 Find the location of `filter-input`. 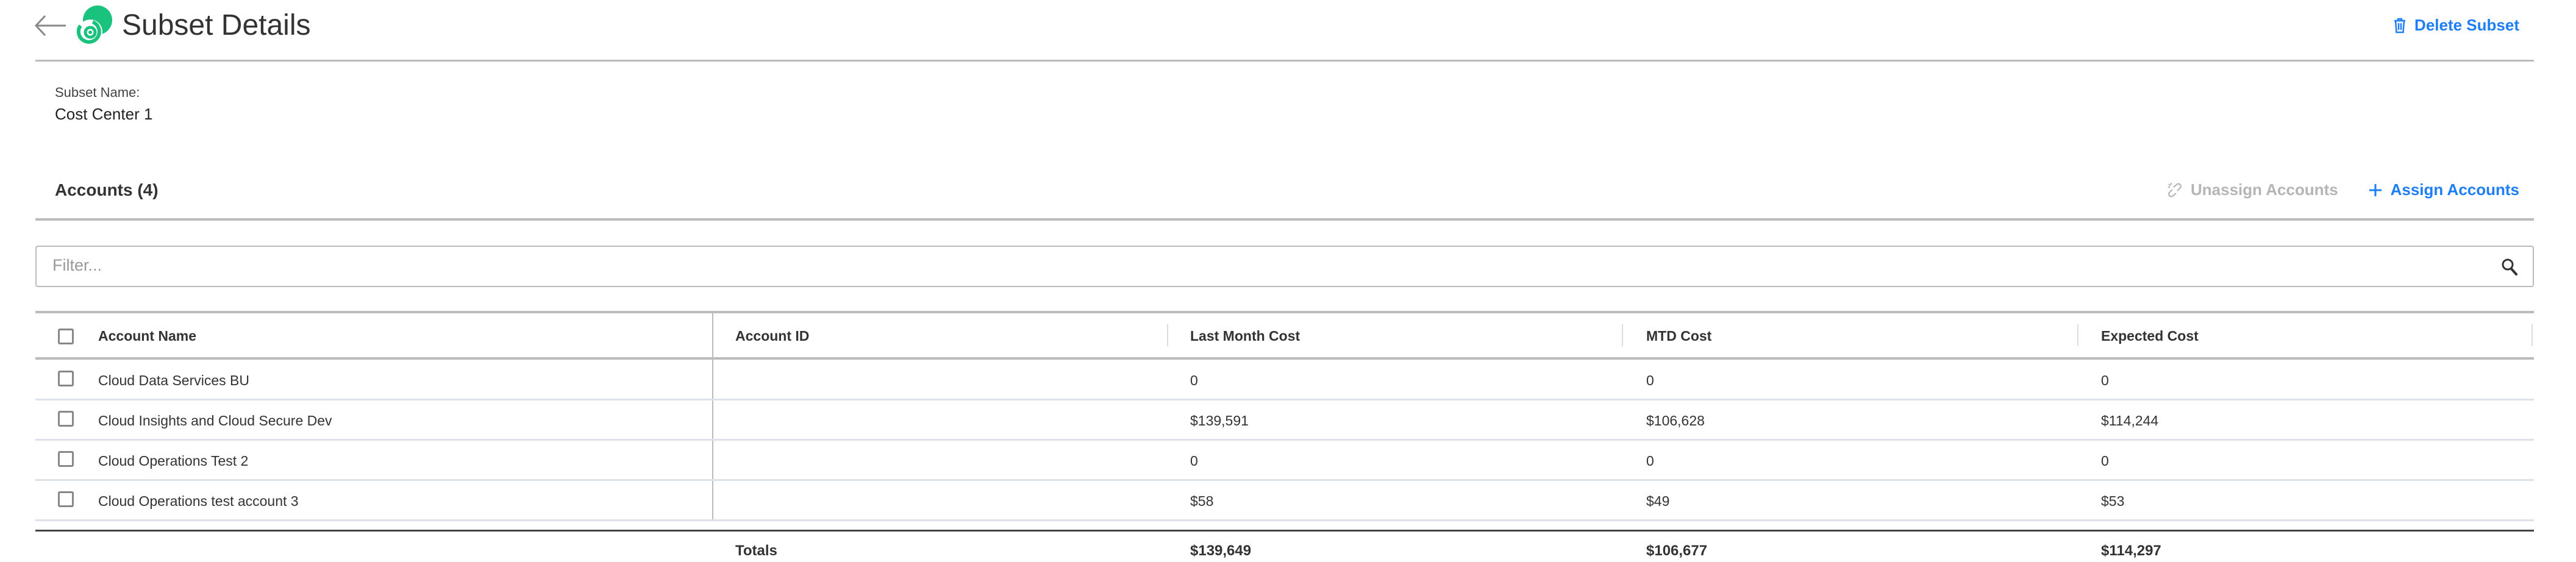

filter-input is located at coordinates (1241, 265).